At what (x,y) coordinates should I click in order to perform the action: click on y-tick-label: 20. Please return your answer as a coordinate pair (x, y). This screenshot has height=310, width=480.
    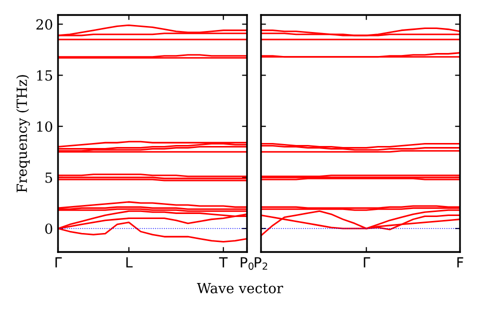
    Looking at the image, I should click on (44, 24).